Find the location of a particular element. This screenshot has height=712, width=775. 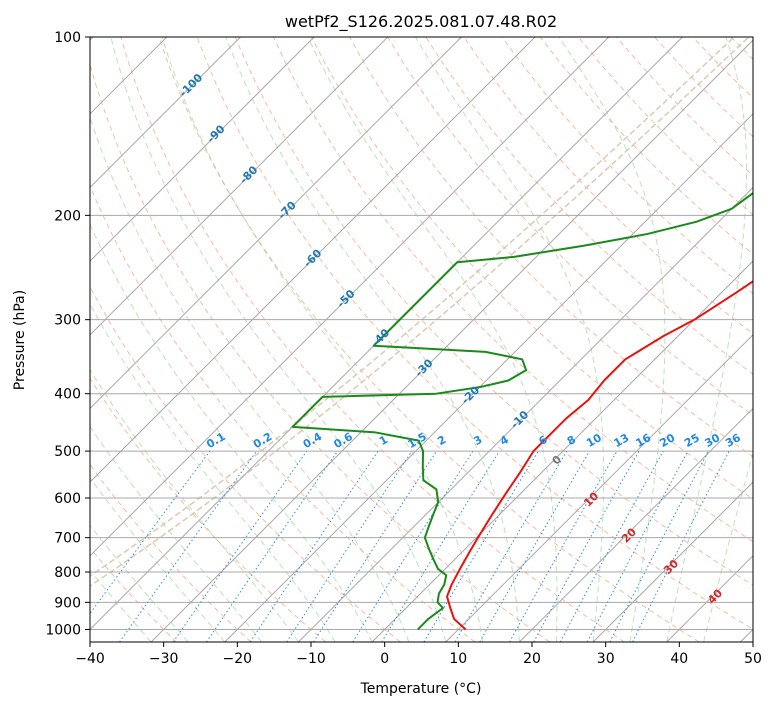

y-axis-title: Pressure (hPa) is located at coordinates (20, 340).